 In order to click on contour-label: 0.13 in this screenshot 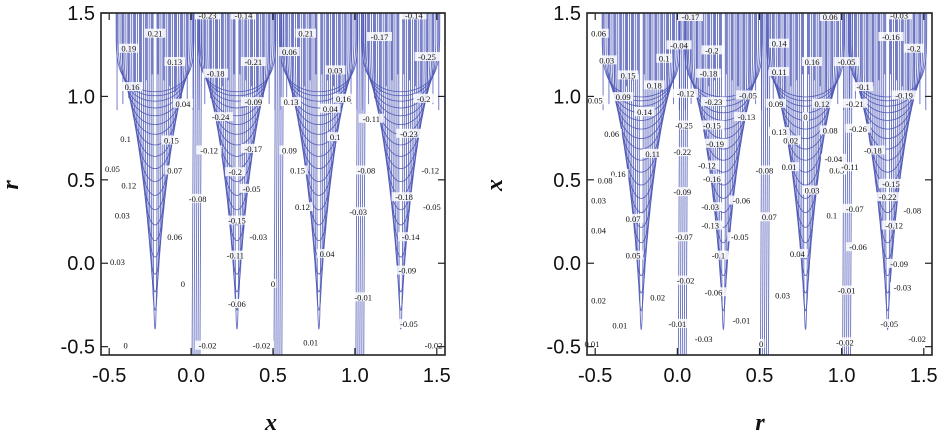, I will do `click(779, 132)`.